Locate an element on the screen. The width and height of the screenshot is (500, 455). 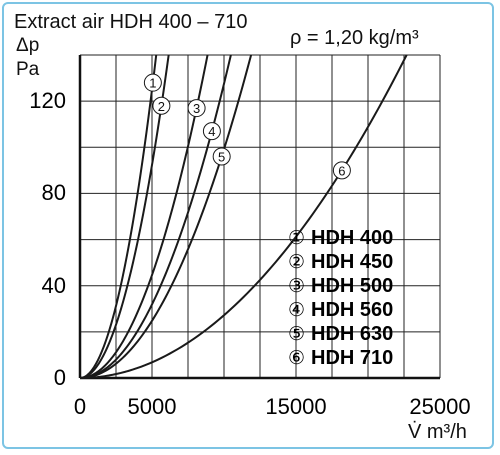
y-tick-label-0: 0 is located at coordinates (59, 377).